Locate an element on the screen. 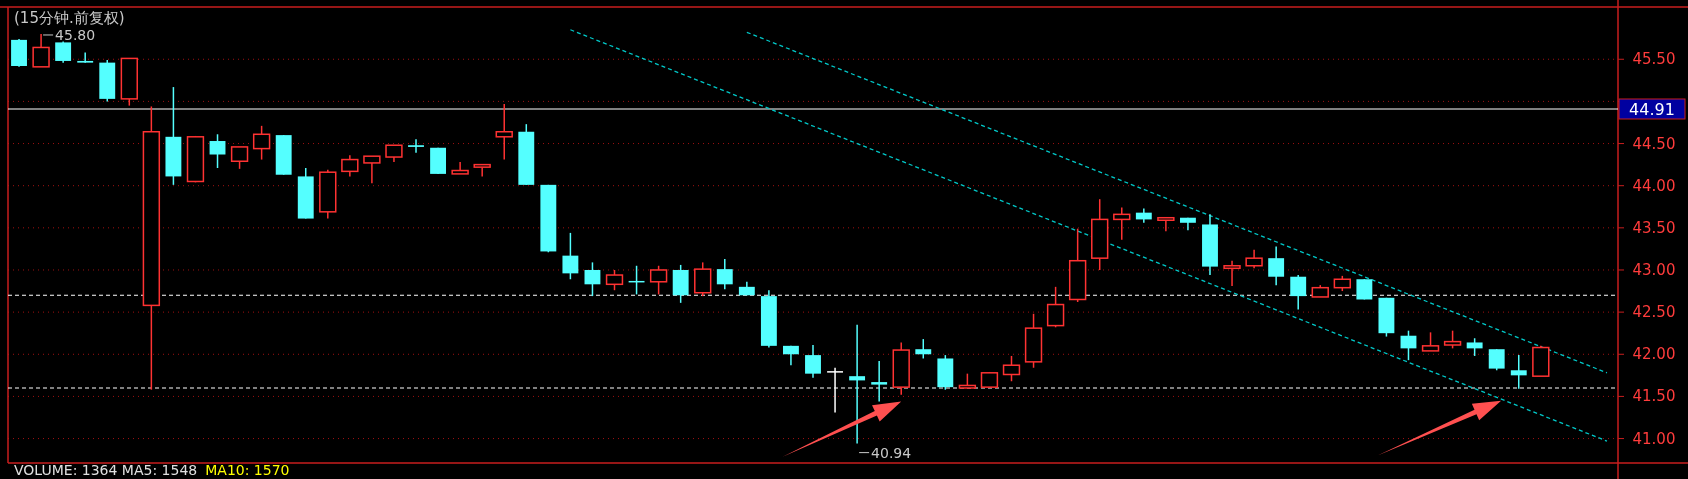  y-tick-label: 42.00 is located at coordinates (1654, 354).